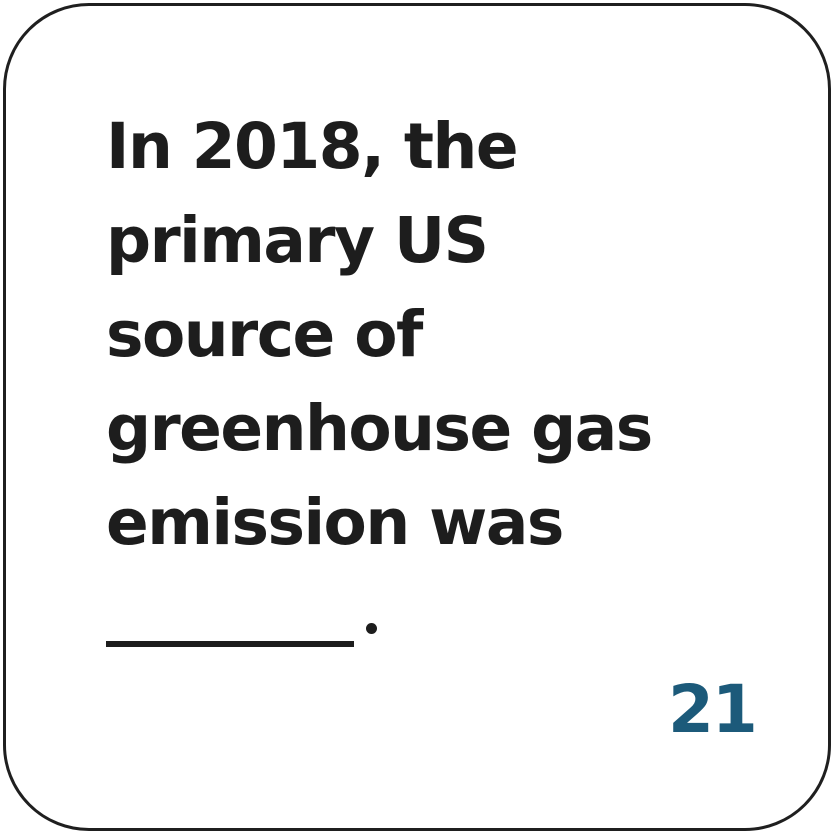 Image resolution: width=833 pixels, height=833 pixels. What do you see at coordinates (297, 240) in the screenshot?
I see `question-line: primary US` at bounding box center [297, 240].